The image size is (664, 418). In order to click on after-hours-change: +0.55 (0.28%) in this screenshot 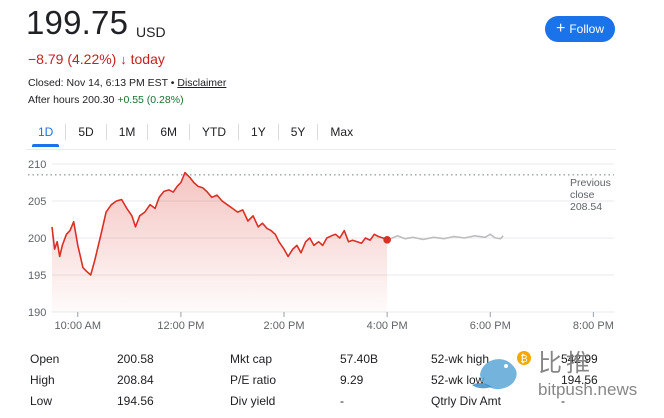, I will do `click(150, 100)`.